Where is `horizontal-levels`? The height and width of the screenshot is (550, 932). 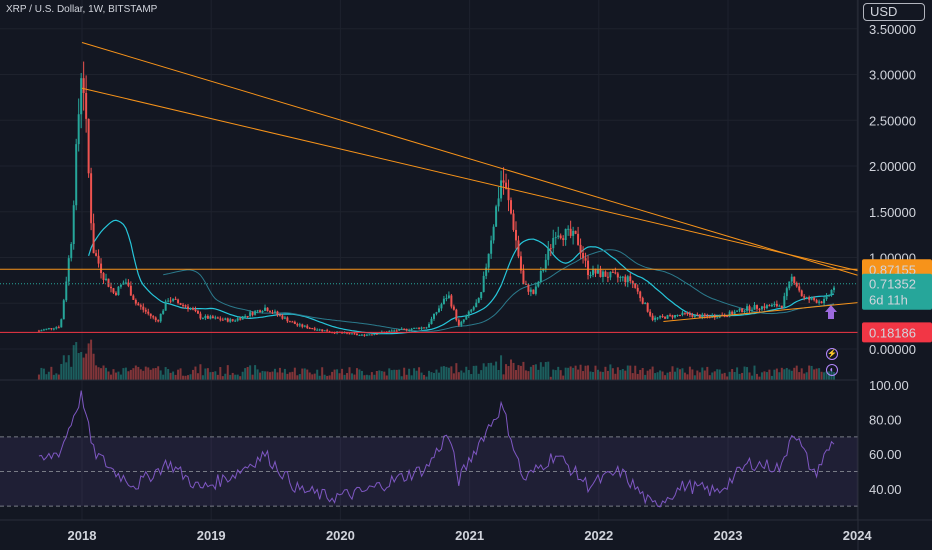 horizontal-levels is located at coordinates (429, 300).